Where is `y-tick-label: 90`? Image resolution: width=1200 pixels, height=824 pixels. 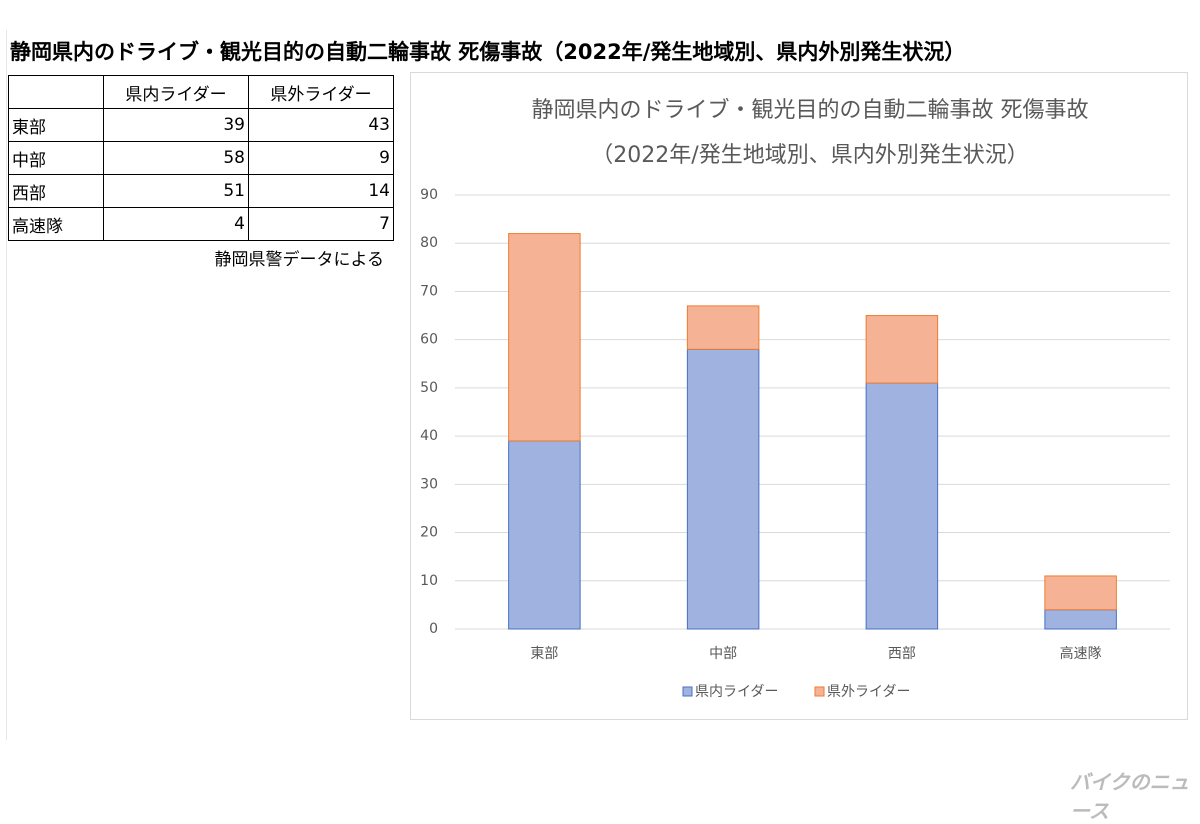 y-tick-label: 90 is located at coordinates (429, 195).